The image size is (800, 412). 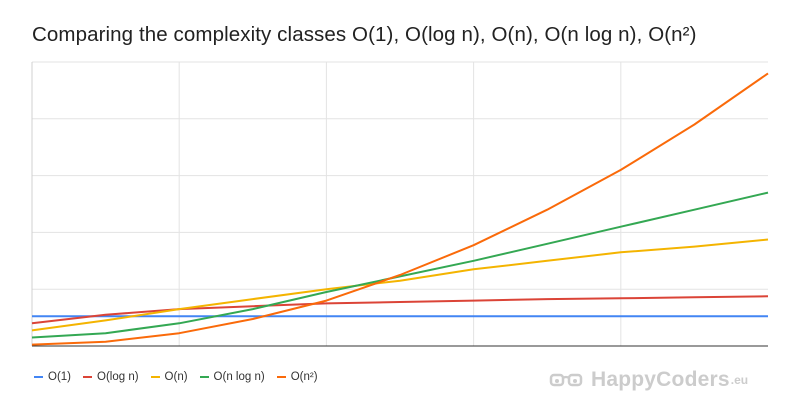 I want to click on glasses-icon, so click(x=566, y=380).